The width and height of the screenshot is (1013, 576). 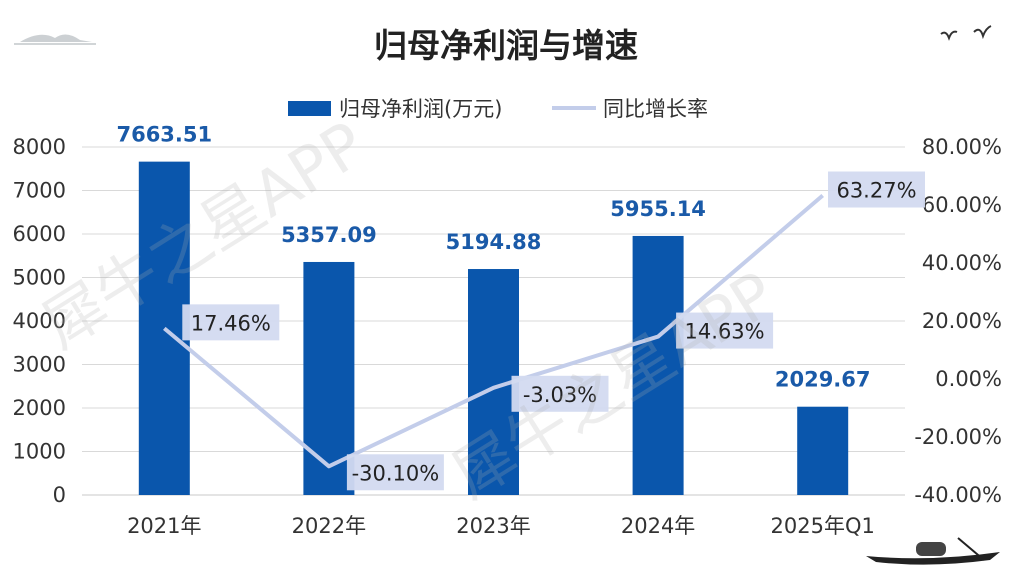 What do you see at coordinates (658, 209) in the screenshot?
I see `bar-data-label: 5955.14` at bounding box center [658, 209].